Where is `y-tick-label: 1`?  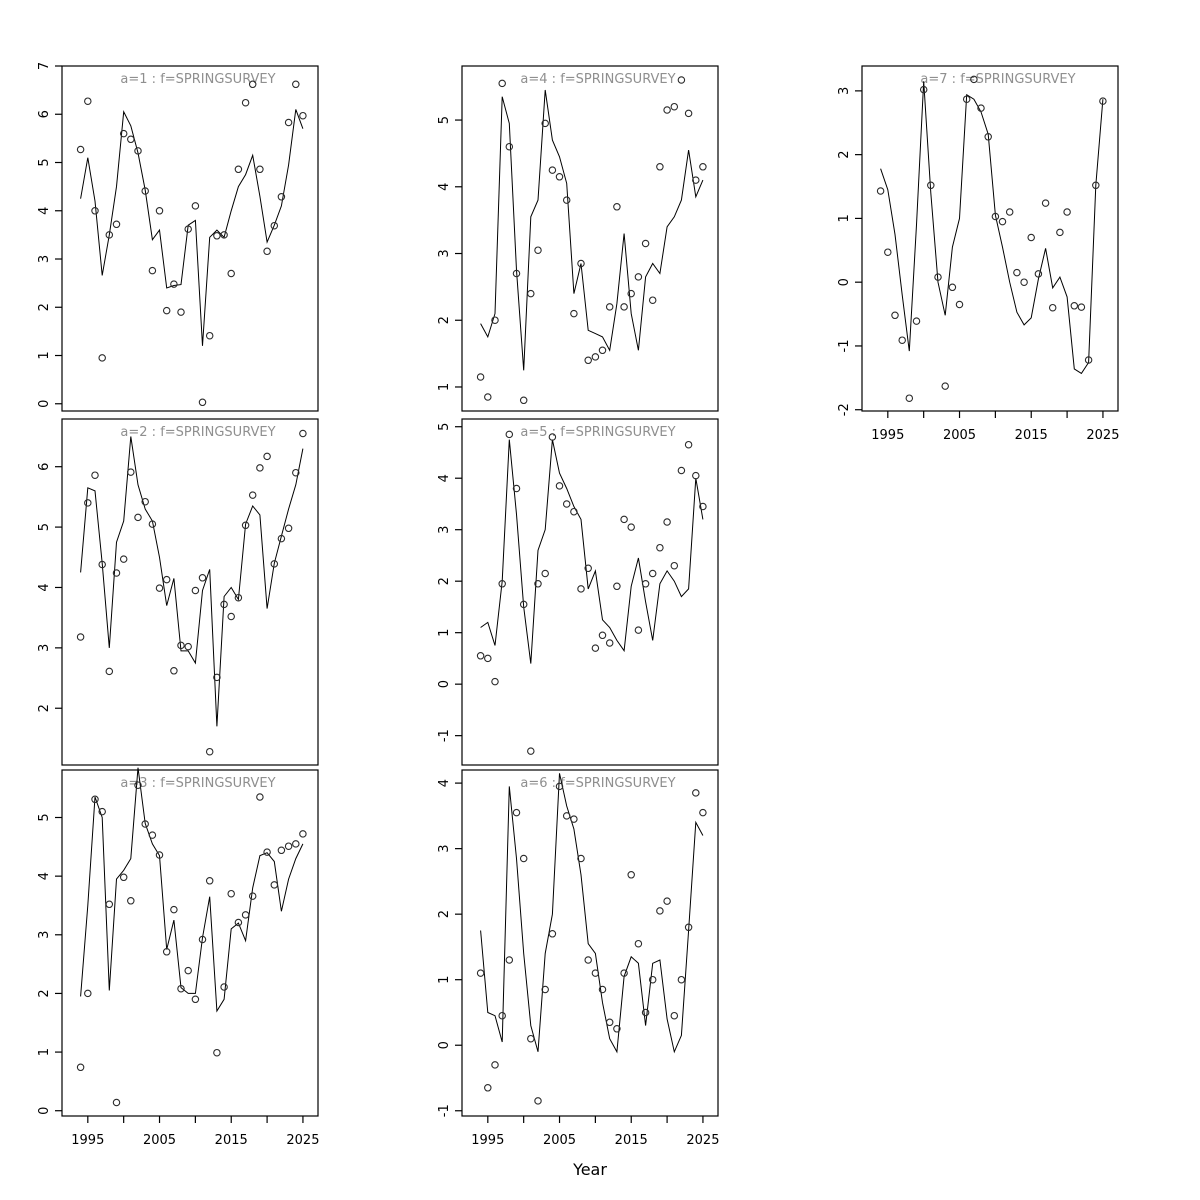 y-tick-label: 1 is located at coordinates (44, 1052).